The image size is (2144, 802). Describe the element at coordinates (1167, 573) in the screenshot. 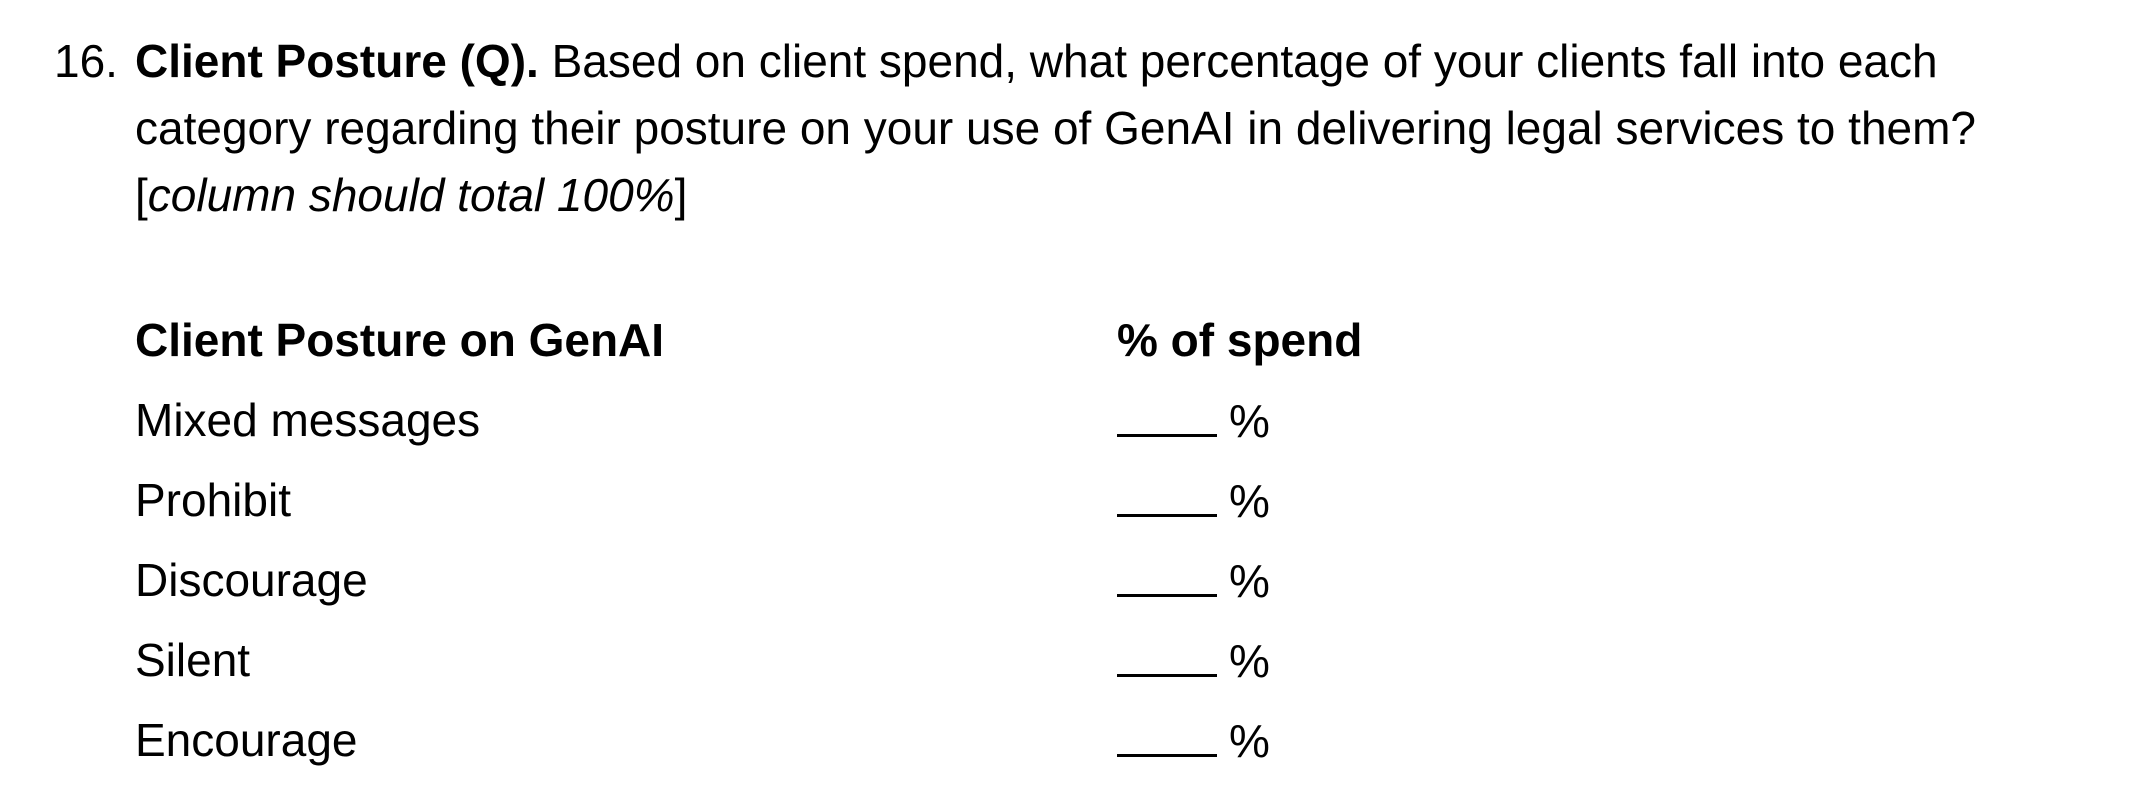

I see `spend-input-discourage` at that location.